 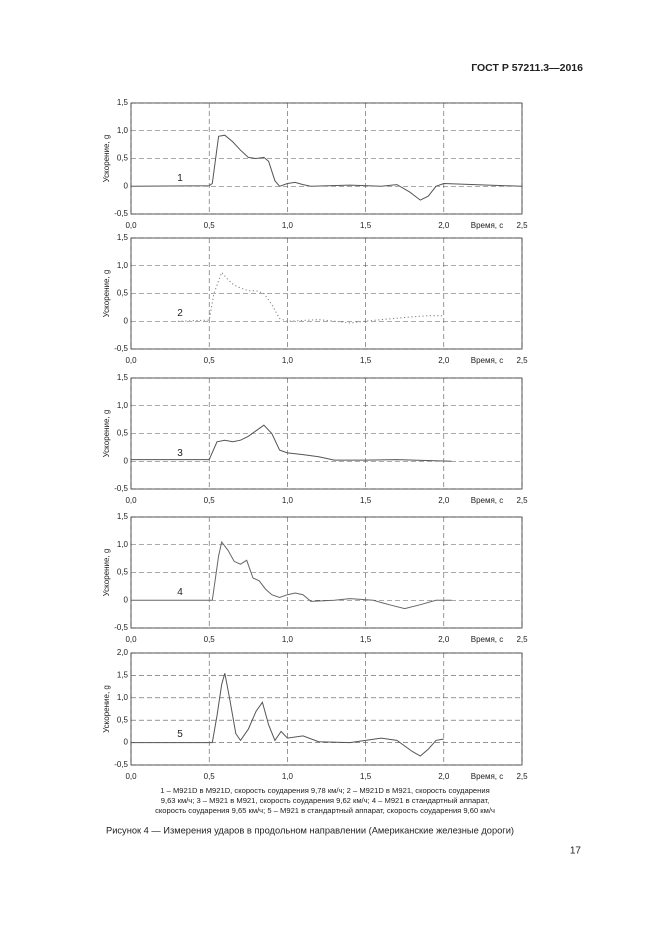 What do you see at coordinates (180, 592) in the screenshot?
I see `curve-label: 4` at bounding box center [180, 592].